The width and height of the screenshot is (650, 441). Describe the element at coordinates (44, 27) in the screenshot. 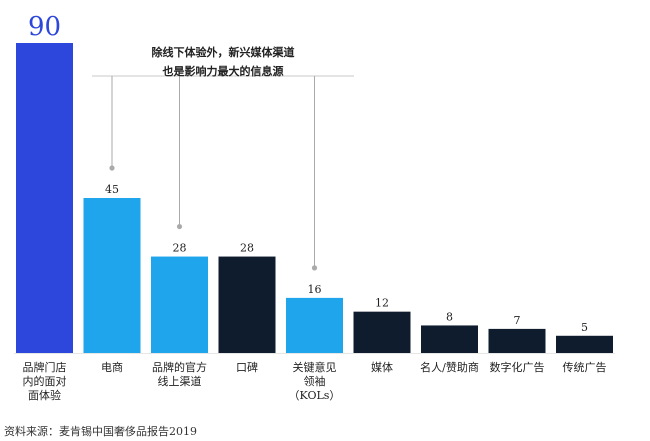

I see `value-label-1: 90` at that location.